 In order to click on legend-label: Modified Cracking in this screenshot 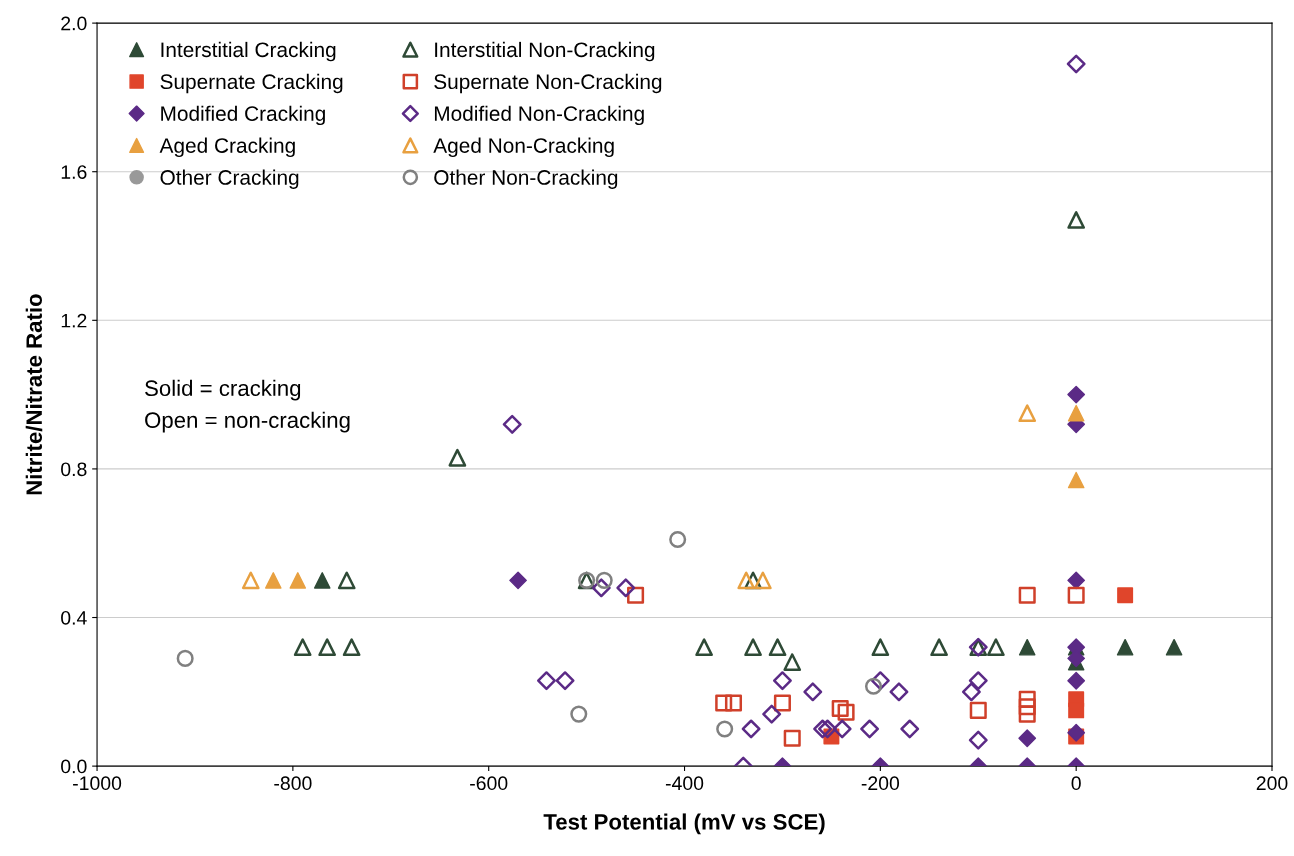, I will do `click(243, 115)`.